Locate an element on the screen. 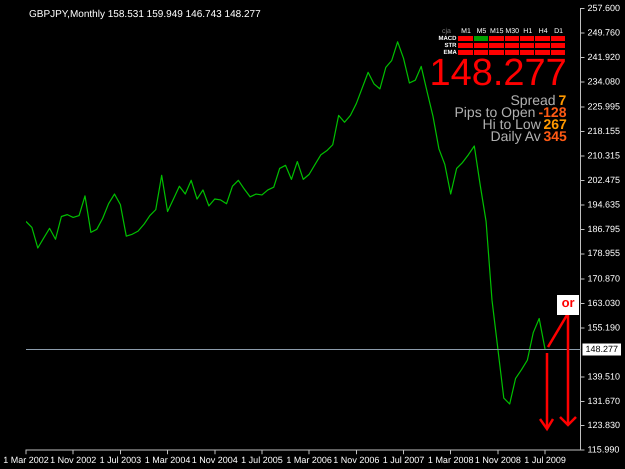  y-tick-label: 218.155 is located at coordinates (603, 131).